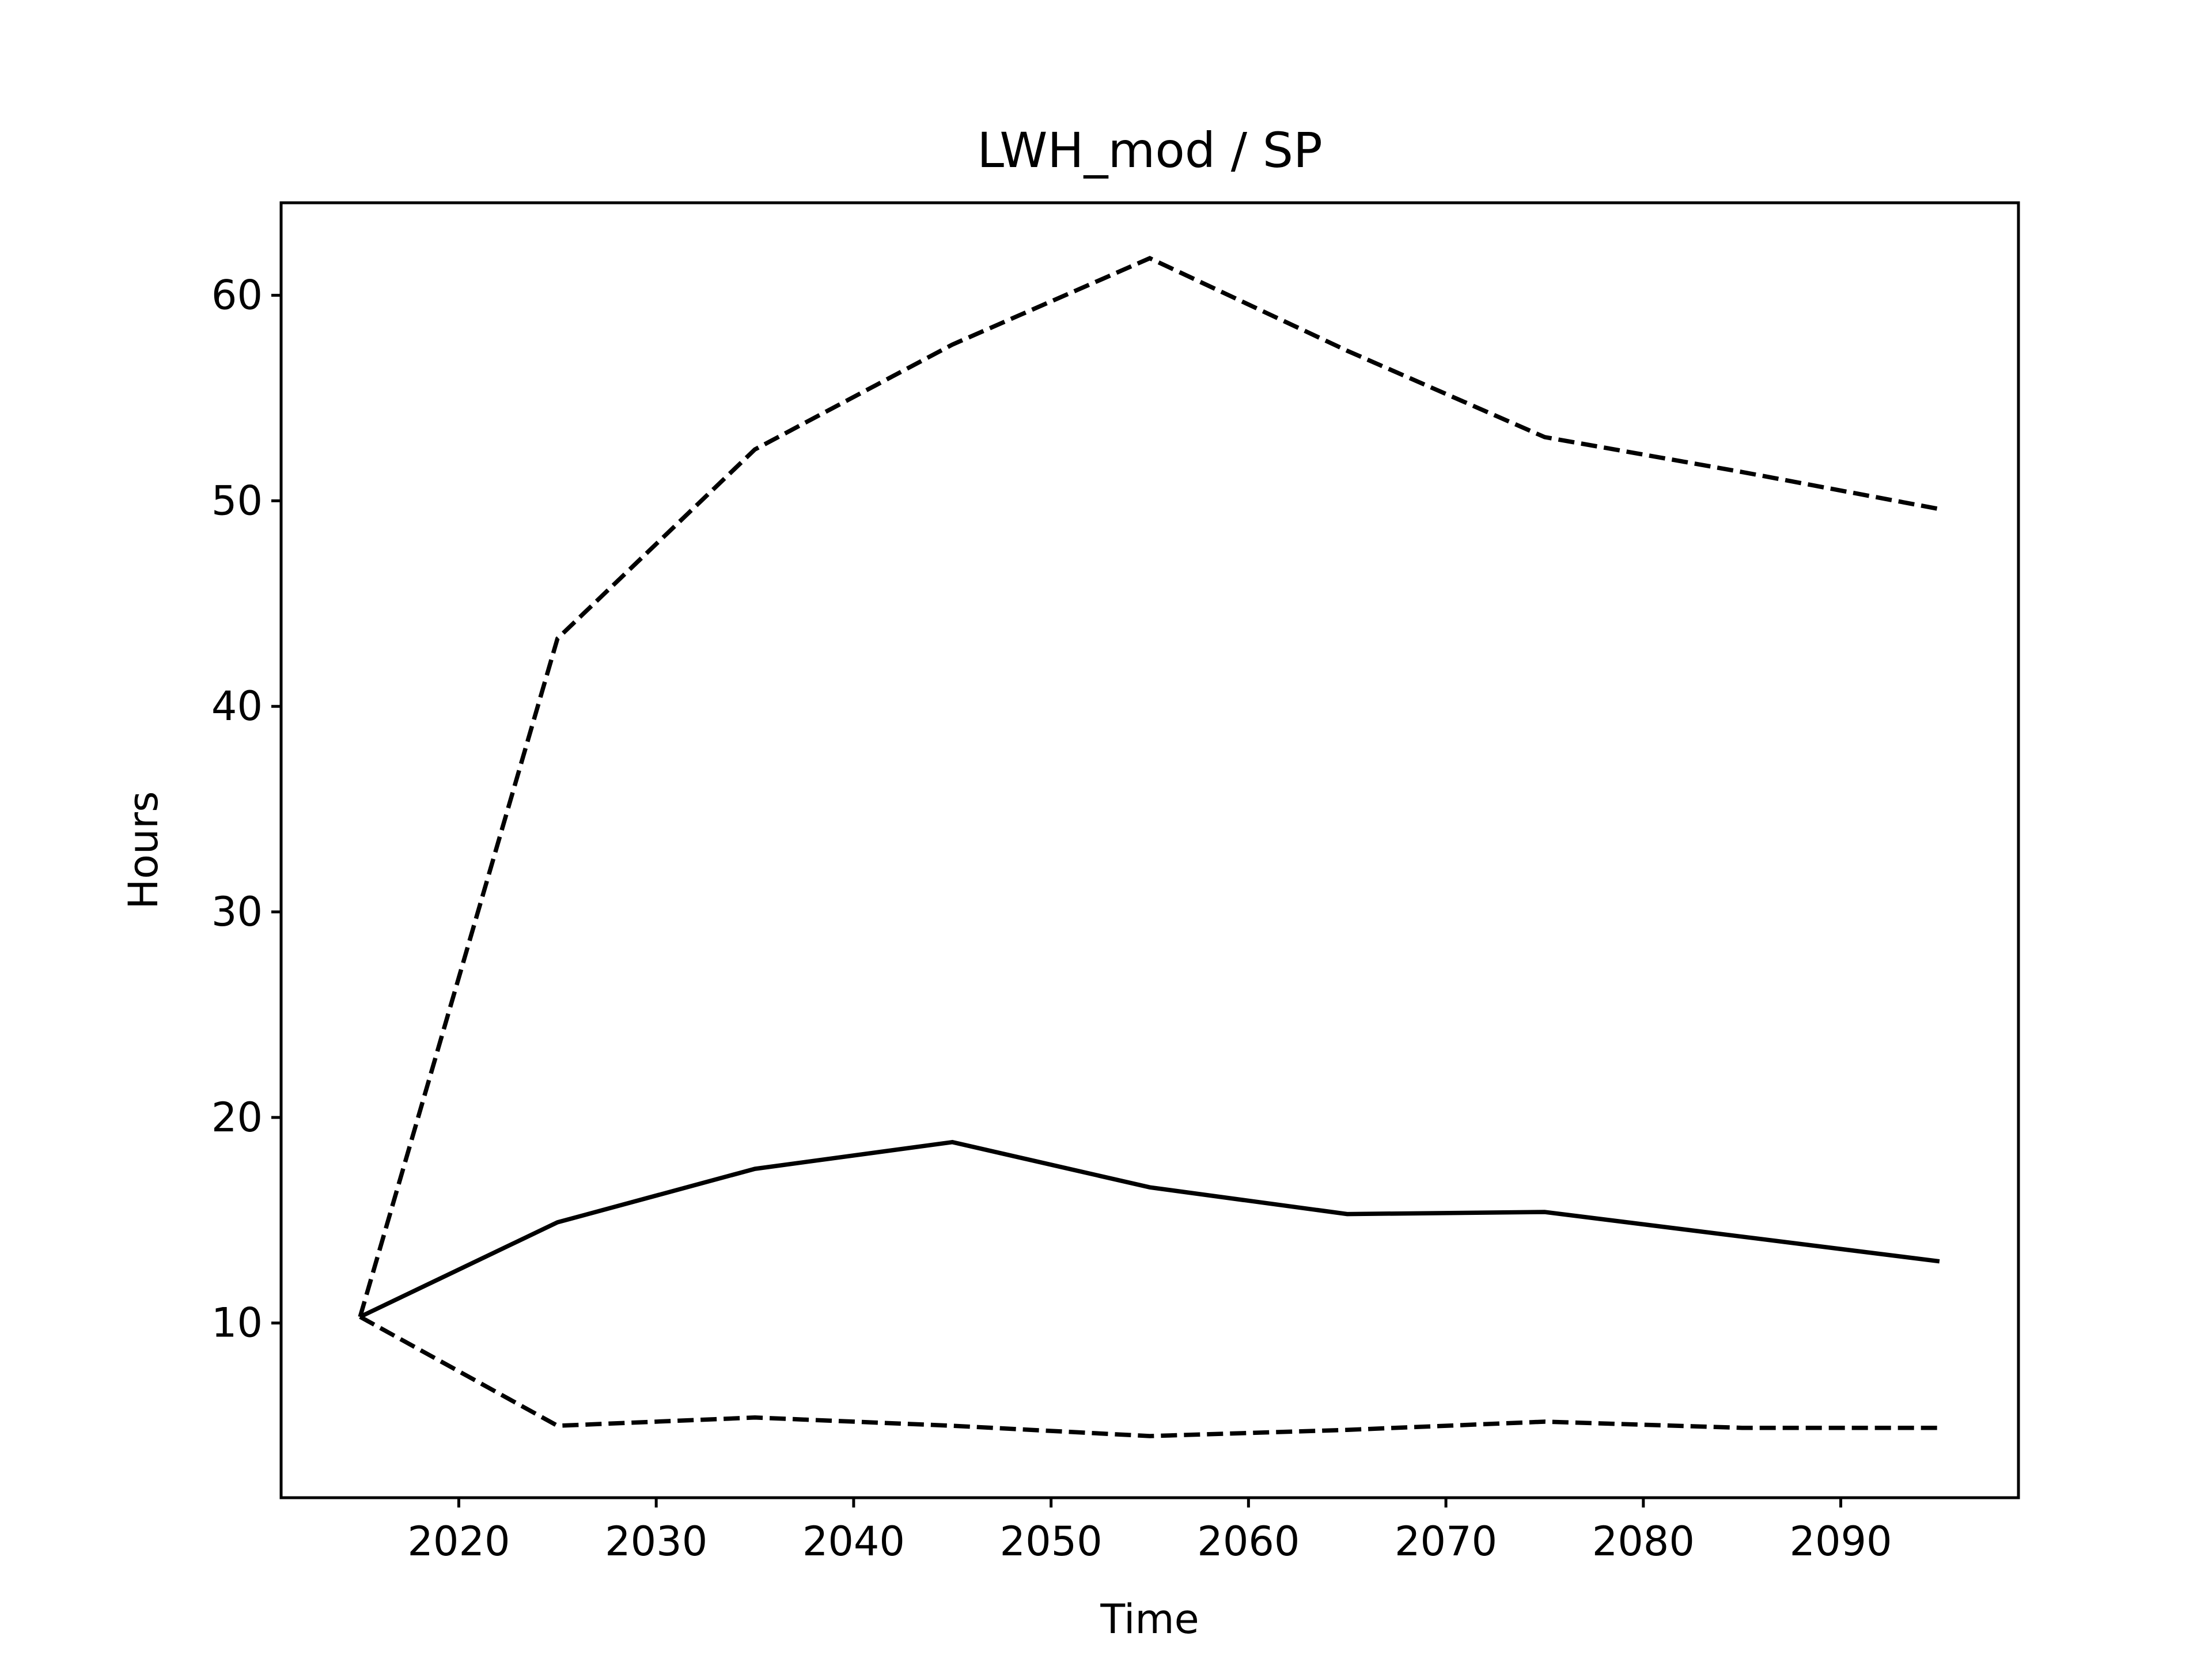 The height and width of the screenshot is (1659, 2212). I want to click on y-tick-label: 30, so click(237, 911).